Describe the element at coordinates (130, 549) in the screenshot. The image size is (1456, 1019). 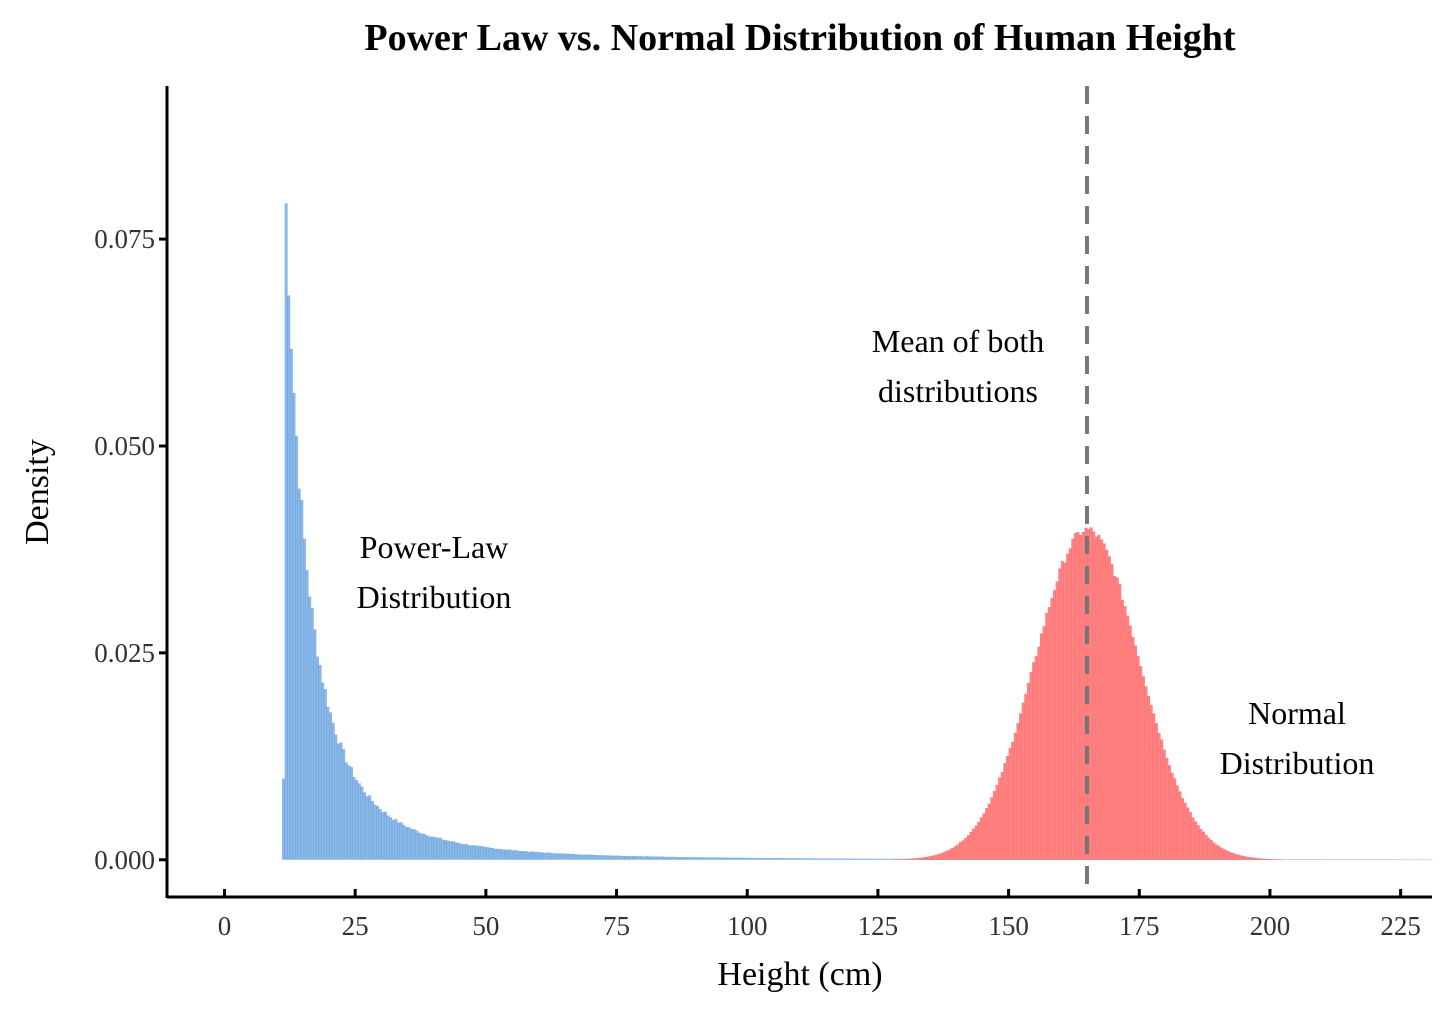
I see `y-axis-ticks: 0.000 0.025 0.050 0.075` at that location.